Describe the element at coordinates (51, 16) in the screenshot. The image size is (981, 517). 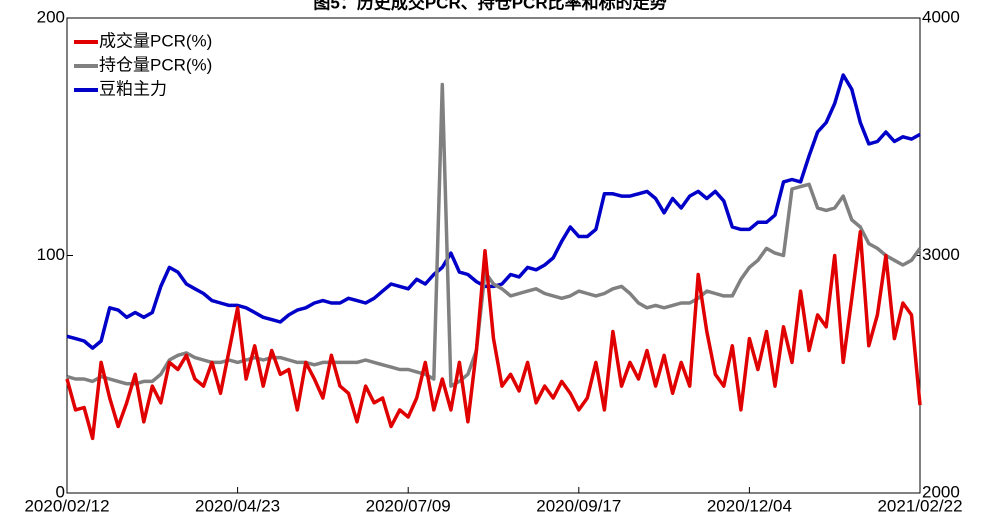
I see `y-tick-label: 200` at that location.